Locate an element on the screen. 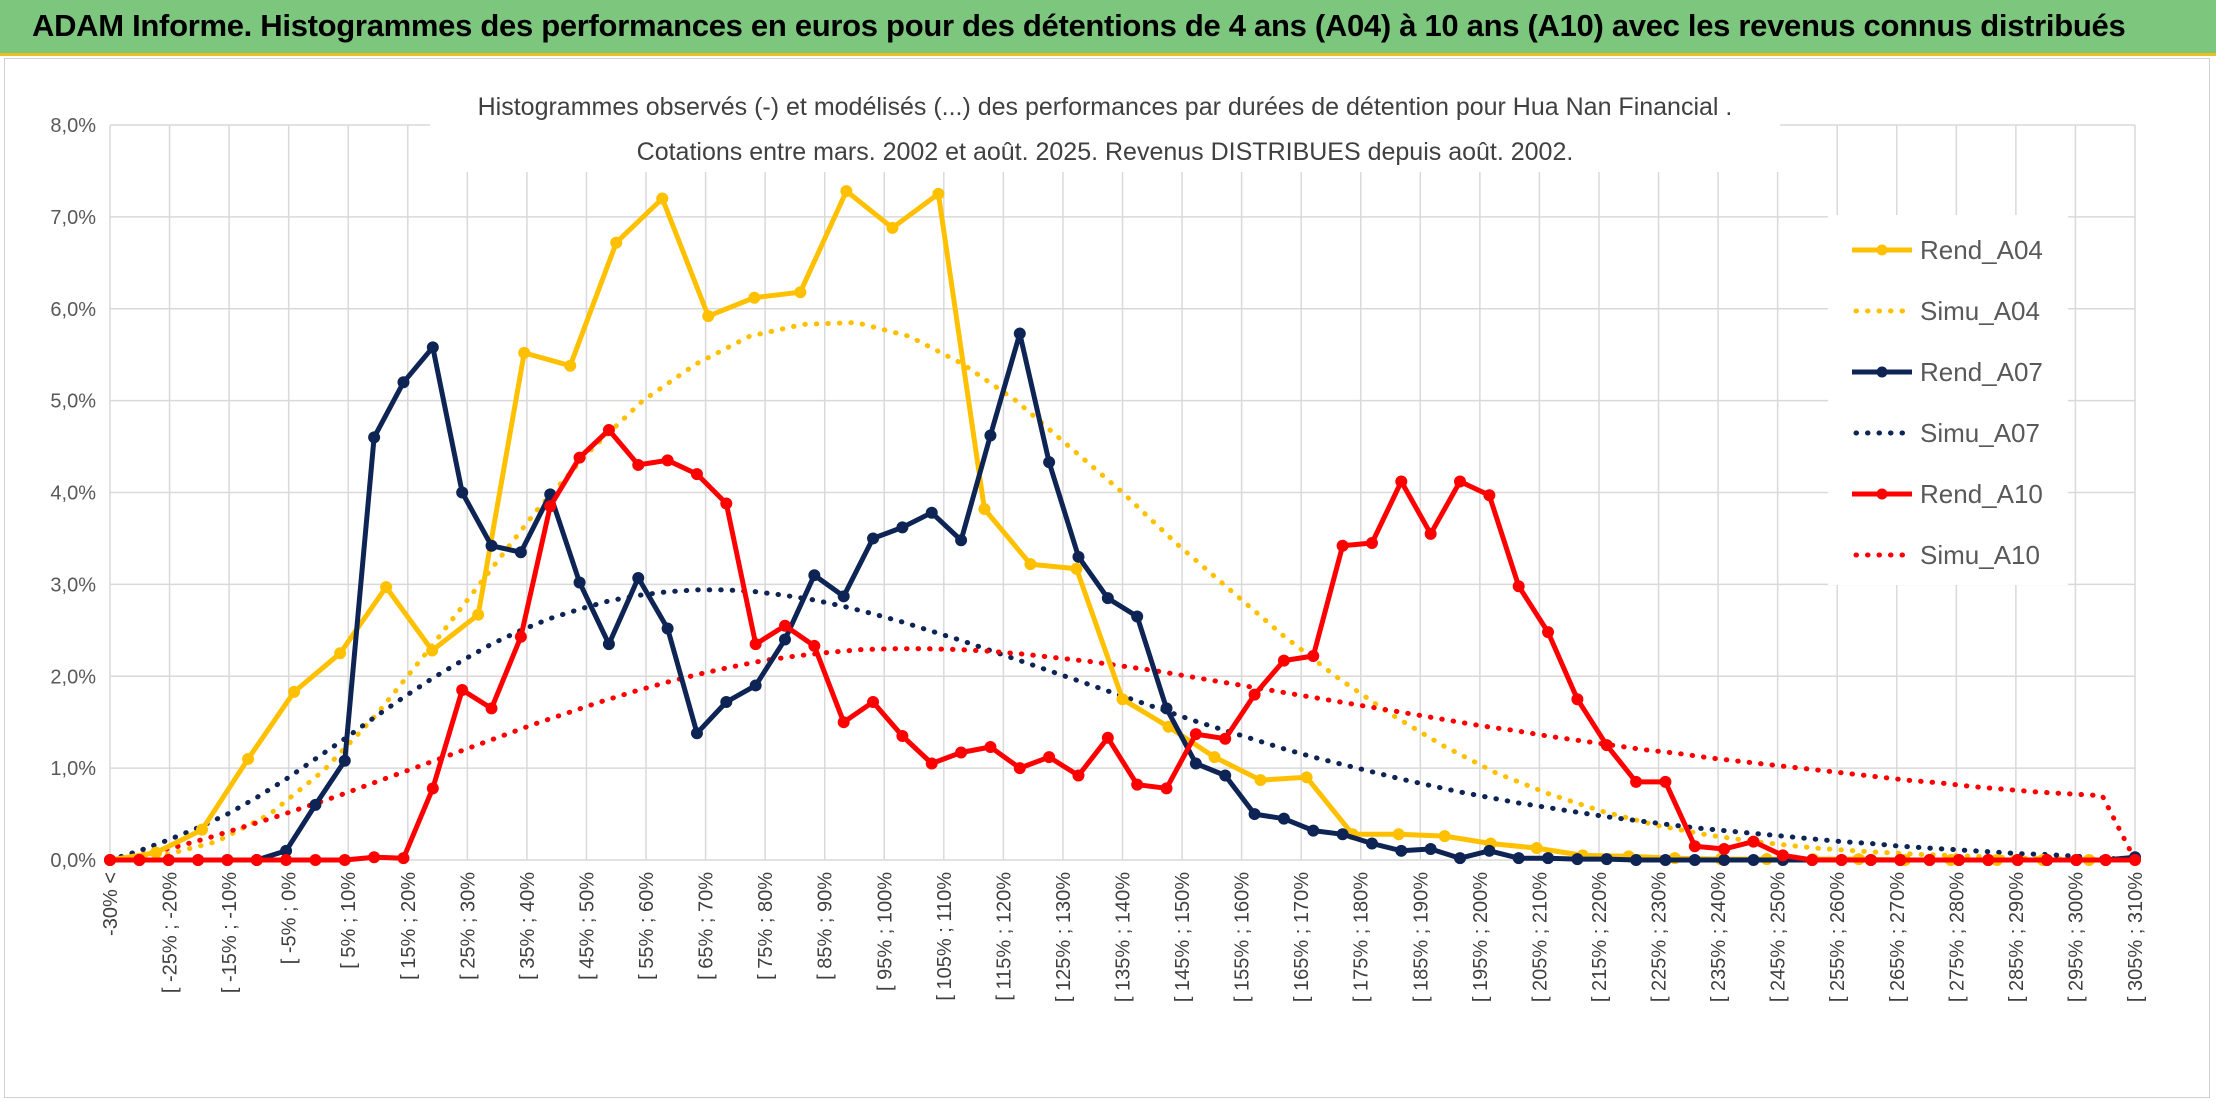 This screenshot has height=1102, width=2216. x-tick-label: [ 15% ; 20% is located at coordinates (409, 926).